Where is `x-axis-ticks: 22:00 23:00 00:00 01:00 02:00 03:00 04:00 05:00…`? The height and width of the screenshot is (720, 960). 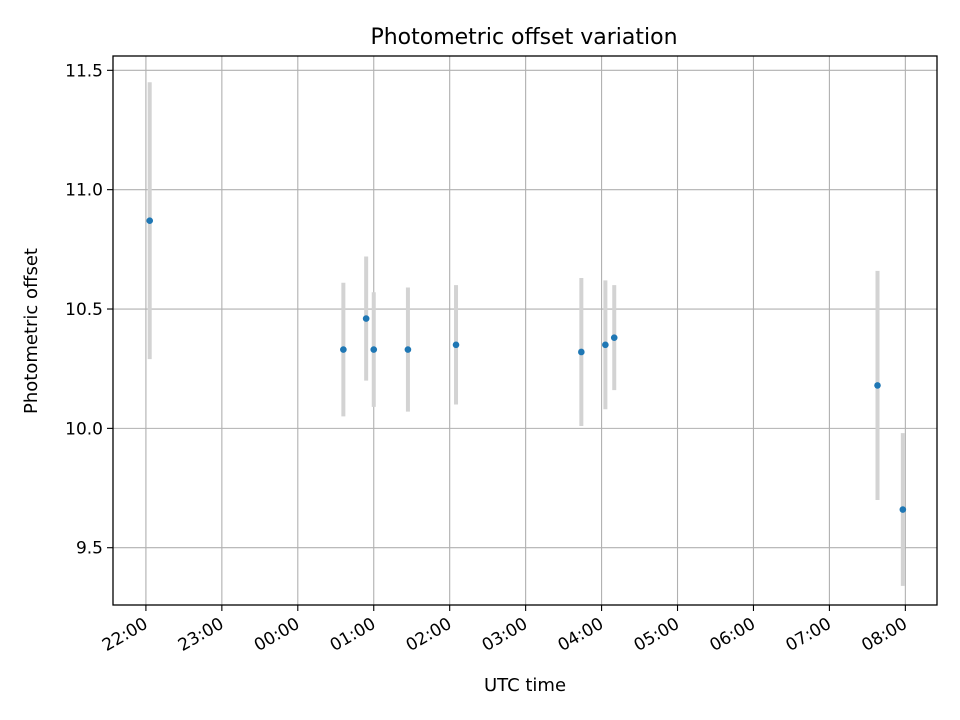 x-axis-ticks: 22:00 23:00 00:00 01:00 02:00 03:00 04:00 05:00… is located at coordinates (505, 630).